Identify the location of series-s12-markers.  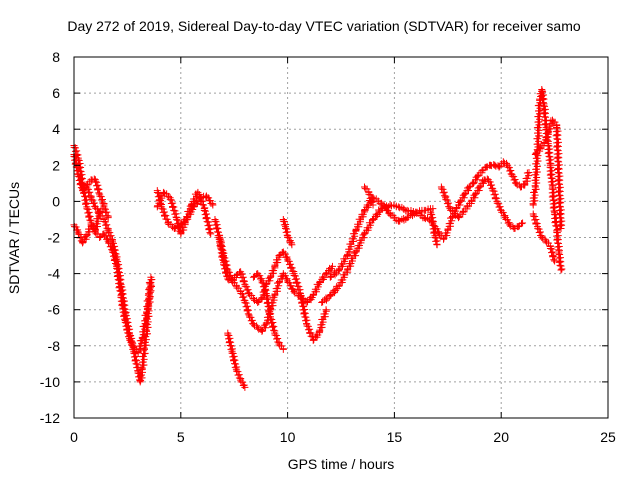
(377, 253).